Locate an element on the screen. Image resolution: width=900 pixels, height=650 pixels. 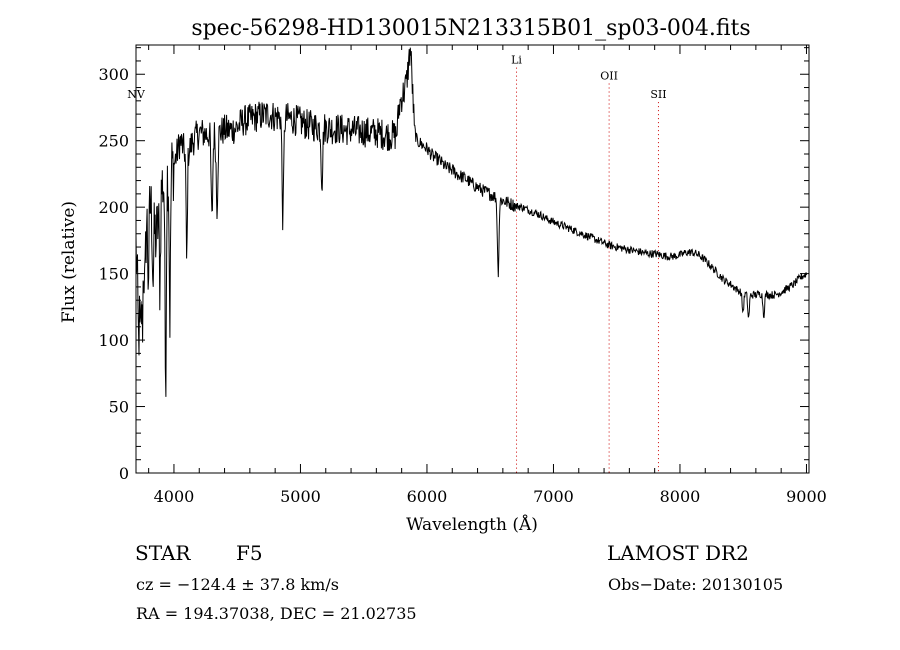
y-tick-label: 250 is located at coordinates (113, 141).